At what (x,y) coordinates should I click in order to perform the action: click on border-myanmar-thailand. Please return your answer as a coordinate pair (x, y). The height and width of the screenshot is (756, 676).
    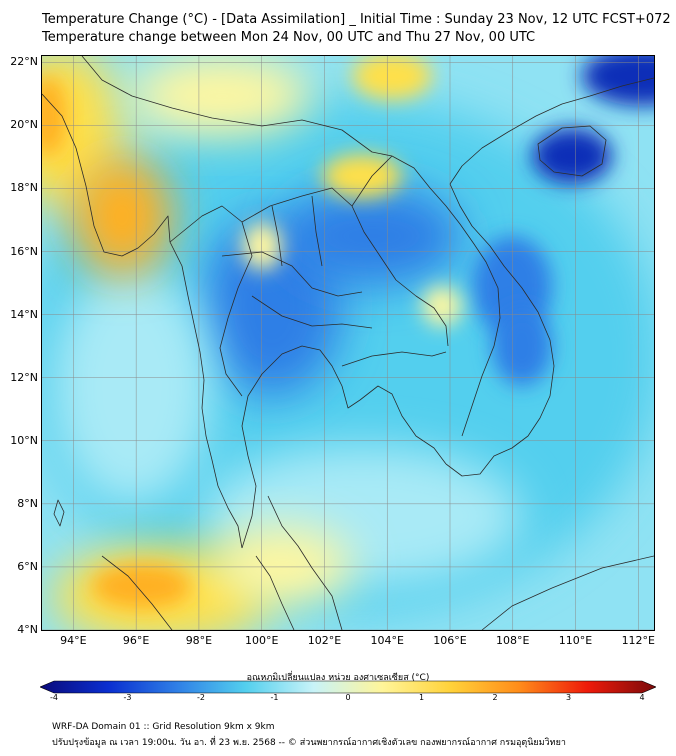
    Looking at the image, I should click on (211, 301).